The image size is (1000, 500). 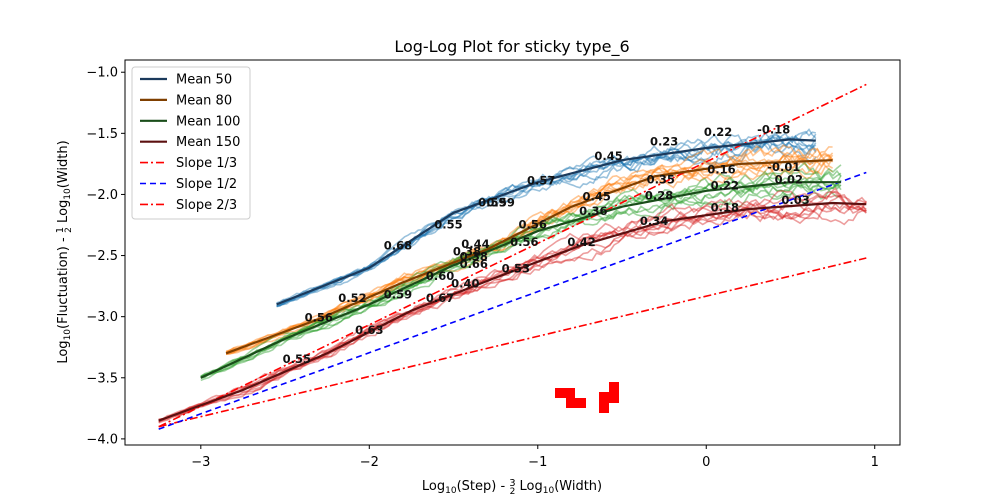 What do you see at coordinates (208, 121) in the screenshot?
I see `legend-label: Mean 100` at bounding box center [208, 121].